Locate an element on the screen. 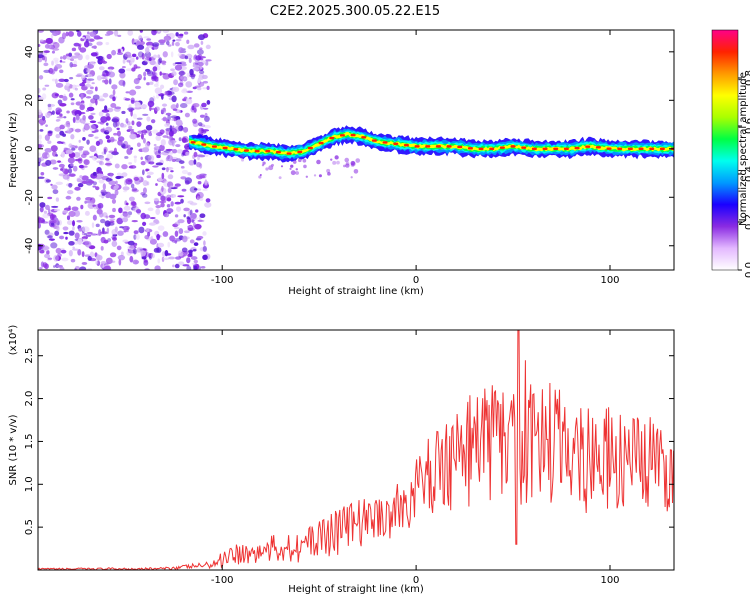 Image resolution: width=750 pixels, height=600 pixels. x-tick-label: 100 is located at coordinates (609, 280).